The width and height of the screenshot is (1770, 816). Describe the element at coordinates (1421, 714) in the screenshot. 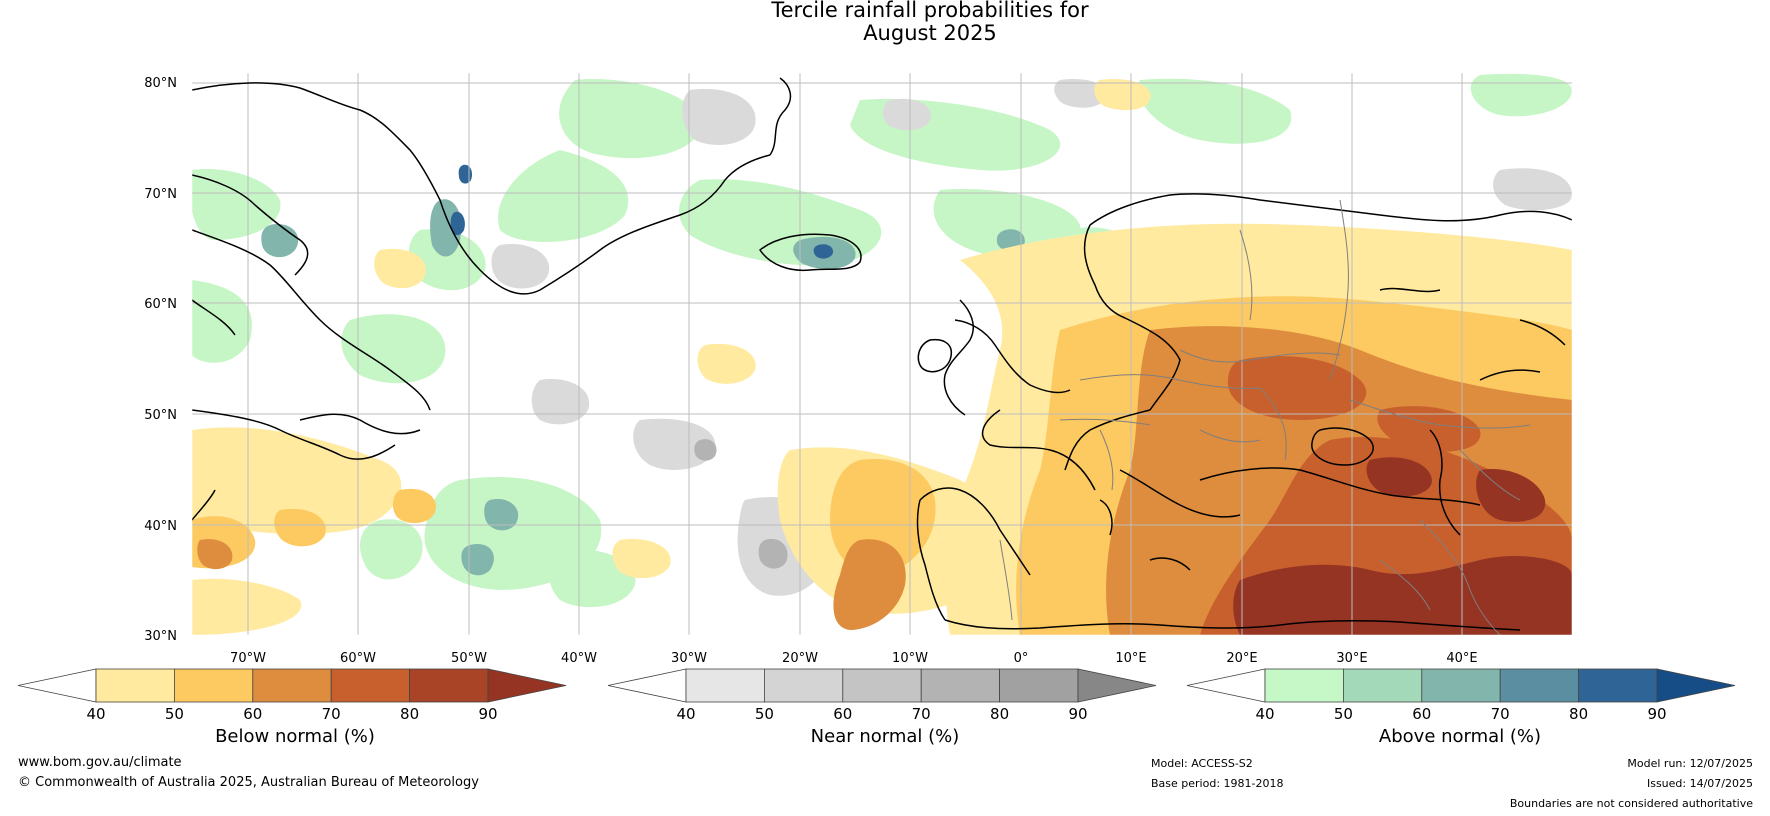

I see `above-tick-label: 60` at that location.